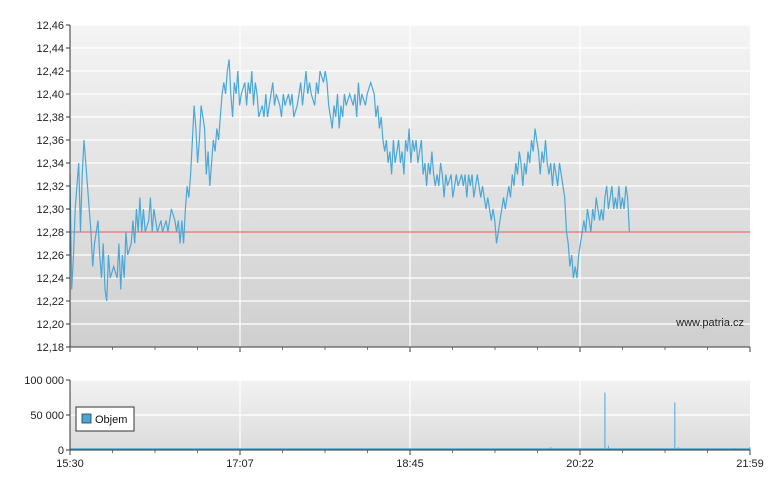  Describe the element at coordinates (50, 141) in the screenshot. I see `price-y-tick-label: 12,36` at that location.